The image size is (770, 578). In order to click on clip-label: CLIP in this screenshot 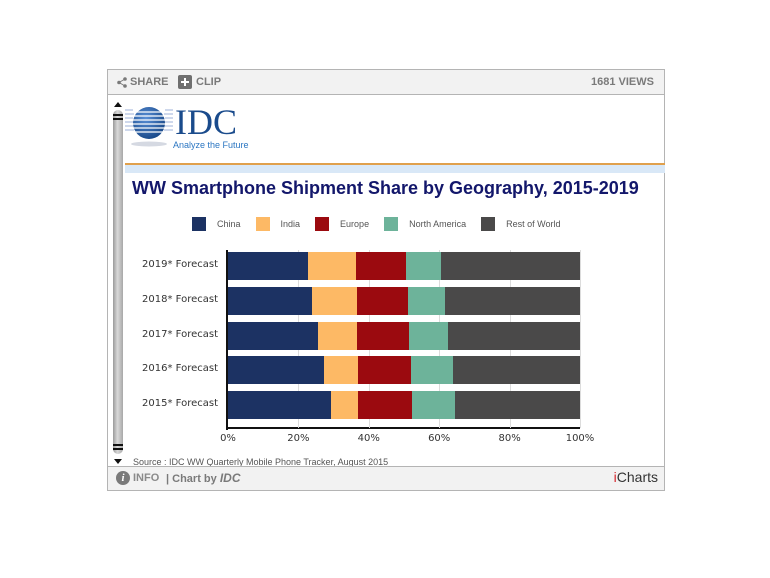, I will do `click(209, 82)`.